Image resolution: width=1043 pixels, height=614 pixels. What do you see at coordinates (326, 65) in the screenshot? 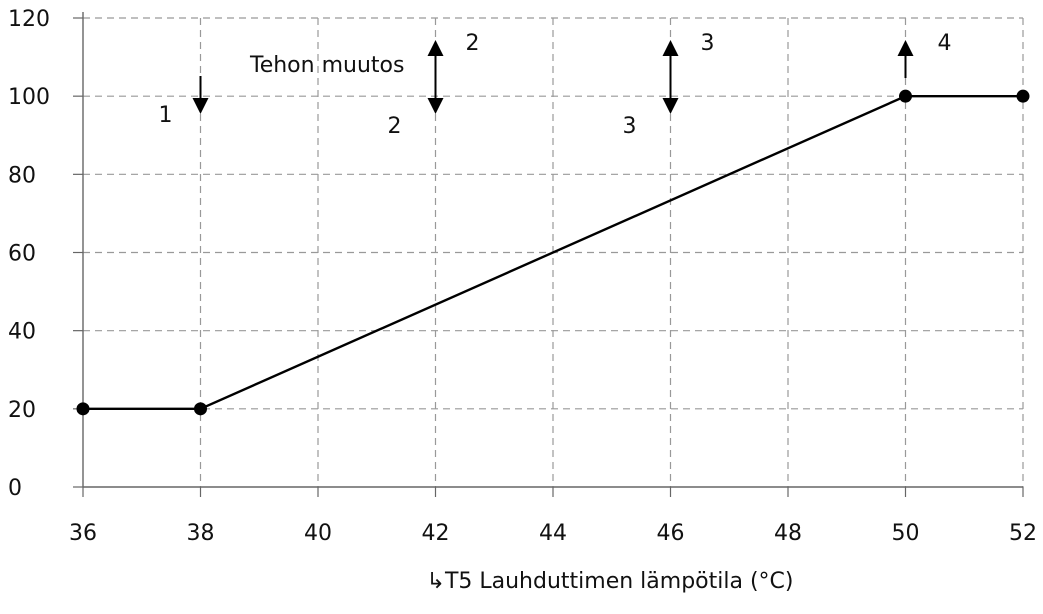
I see `annotation-label: Tehon muutos` at bounding box center [326, 65].